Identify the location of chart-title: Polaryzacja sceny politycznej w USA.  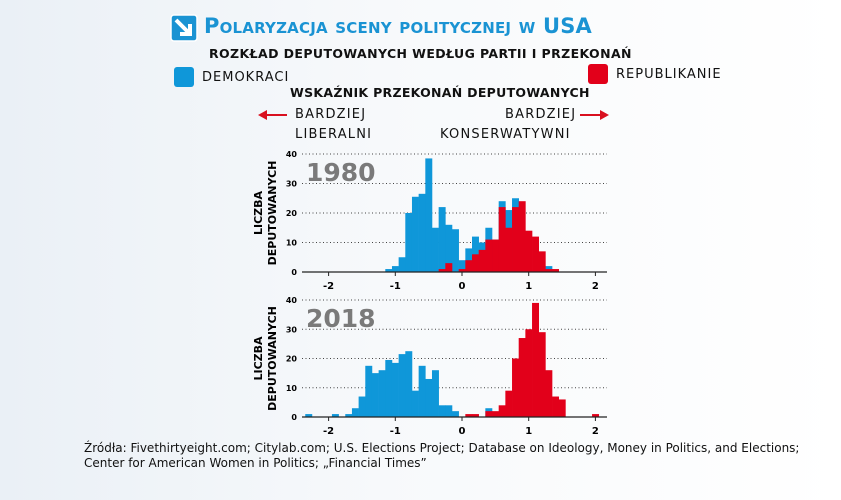
(398, 26).